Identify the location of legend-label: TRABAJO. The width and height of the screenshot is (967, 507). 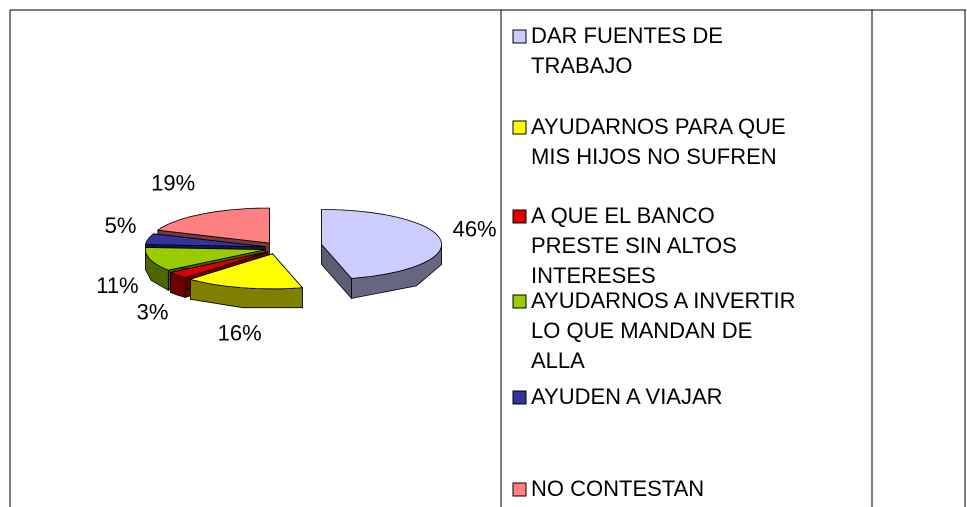
(581, 65).